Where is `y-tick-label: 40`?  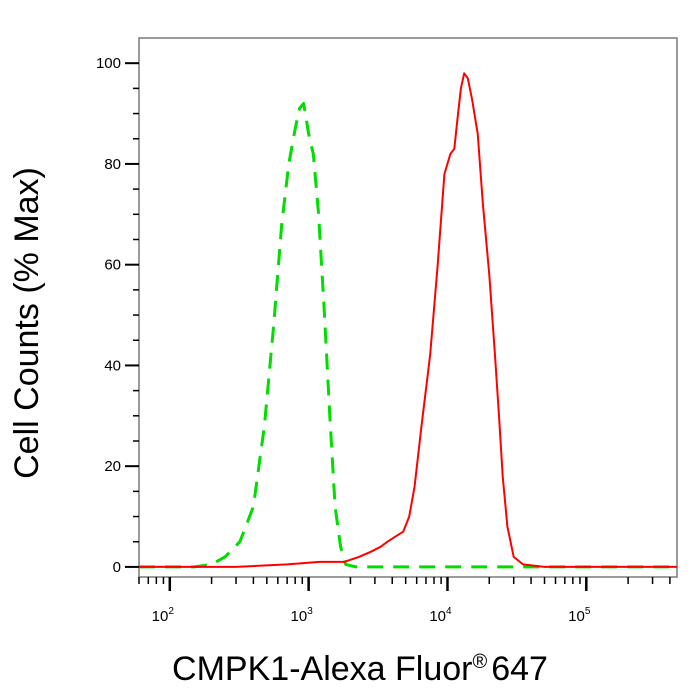 y-tick-label: 40 is located at coordinates (112, 365).